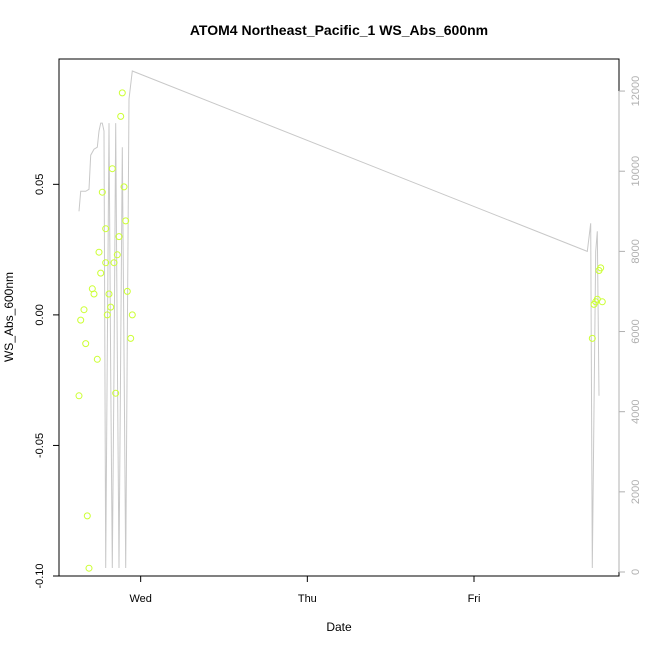  What do you see at coordinates (636, 251) in the screenshot?
I see `y2-tick-label: 8000` at bounding box center [636, 251].